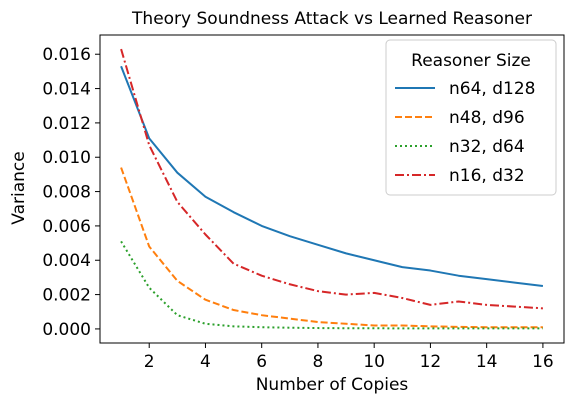 The height and width of the screenshot is (404, 575). Describe the element at coordinates (487, 176) in the screenshot. I see `legend-label-4: n16, d32` at that location.